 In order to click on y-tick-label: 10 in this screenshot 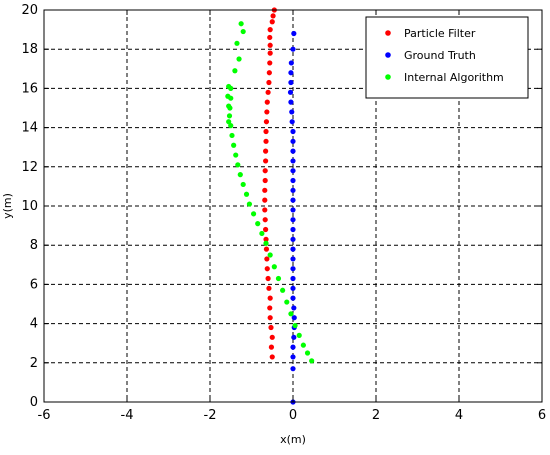, I will do `click(29, 206)`.